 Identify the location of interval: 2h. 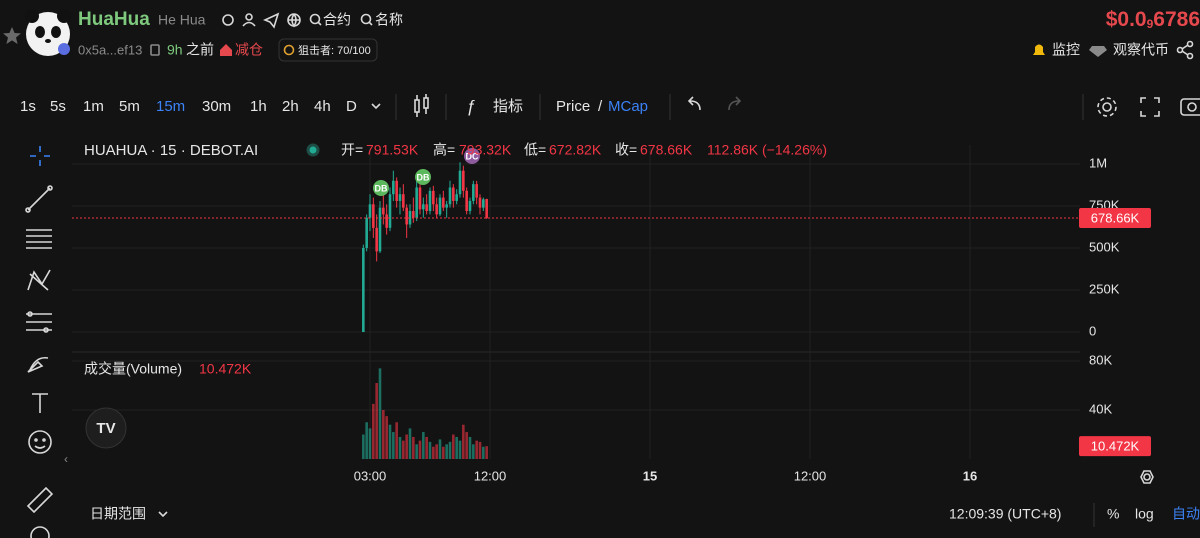
(290, 106).